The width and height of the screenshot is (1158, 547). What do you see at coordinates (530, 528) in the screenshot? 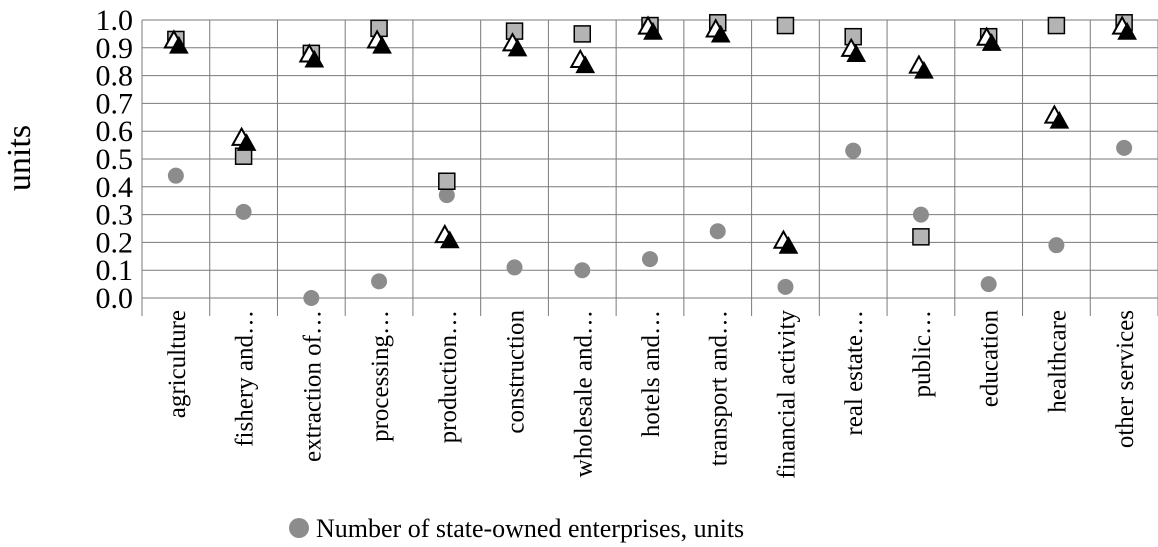
I see `legend-label: Number of state-owned enterprises, units` at bounding box center [530, 528].